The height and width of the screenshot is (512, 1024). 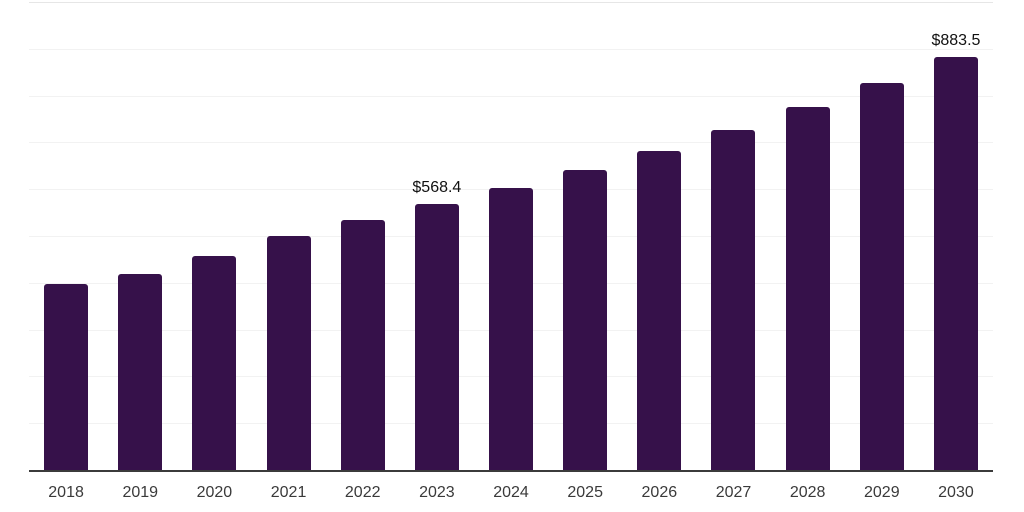 What do you see at coordinates (585, 492) in the screenshot?
I see `x-tick-label-2025: 2025` at bounding box center [585, 492].